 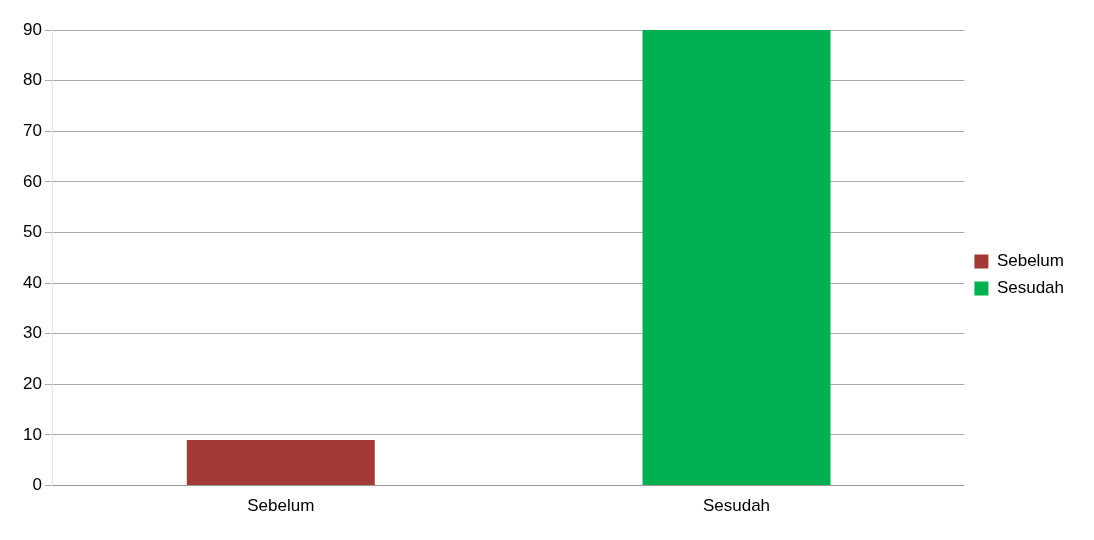 What do you see at coordinates (32, 181) in the screenshot?
I see `y-tick-label: 60` at bounding box center [32, 181].